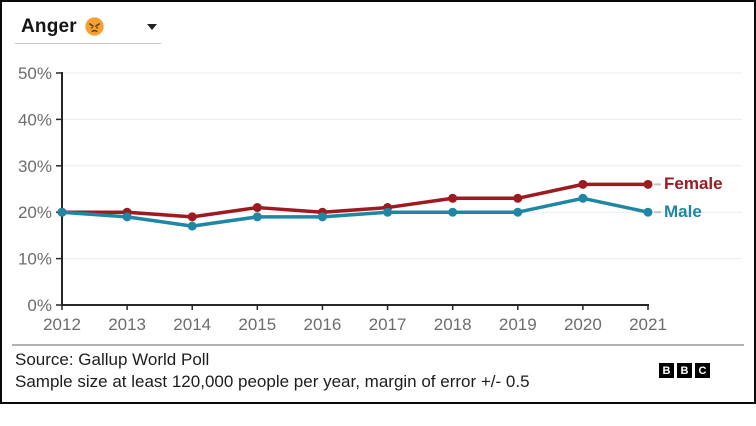  What do you see at coordinates (583, 324) in the screenshot?
I see `svg-text: 2020` at bounding box center [583, 324].